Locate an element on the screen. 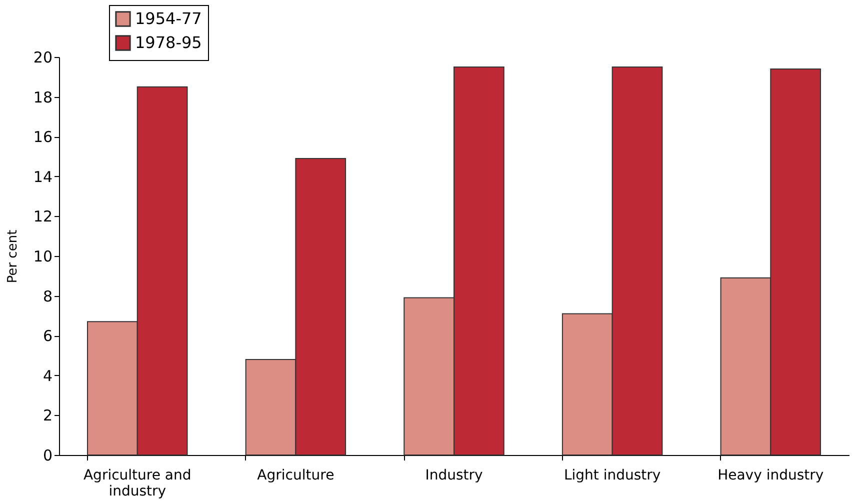  y-tick-label: 6 is located at coordinates (47, 336).